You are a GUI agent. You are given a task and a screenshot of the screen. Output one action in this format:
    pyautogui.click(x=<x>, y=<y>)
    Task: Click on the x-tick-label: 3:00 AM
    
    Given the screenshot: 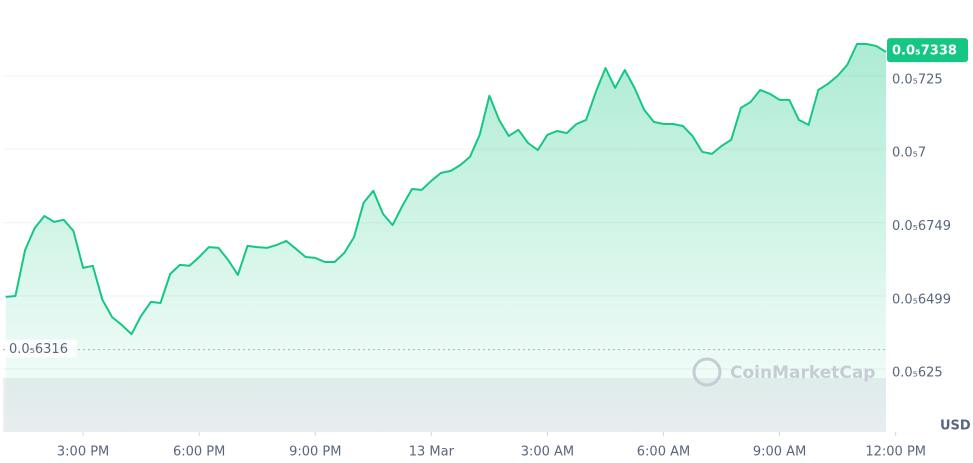 What is the action you would take?
    pyautogui.click(x=547, y=452)
    